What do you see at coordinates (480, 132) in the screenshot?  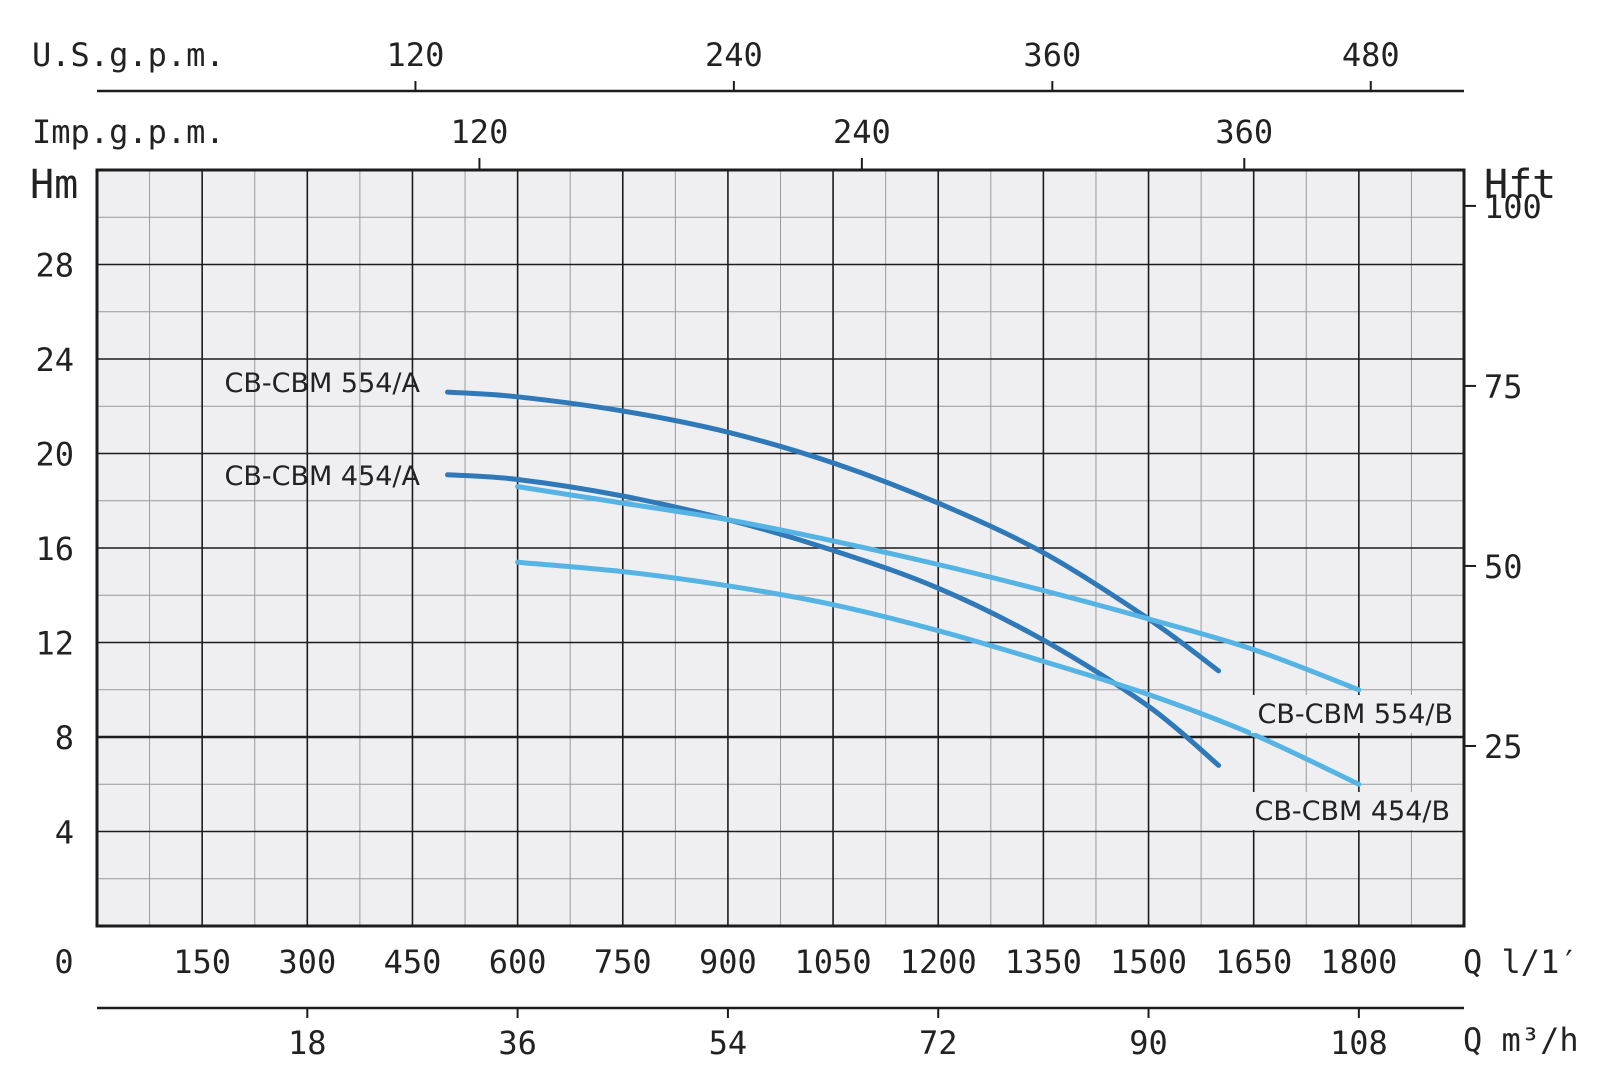 I see `imp-gpm-tick-label: 120` at bounding box center [480, 132].